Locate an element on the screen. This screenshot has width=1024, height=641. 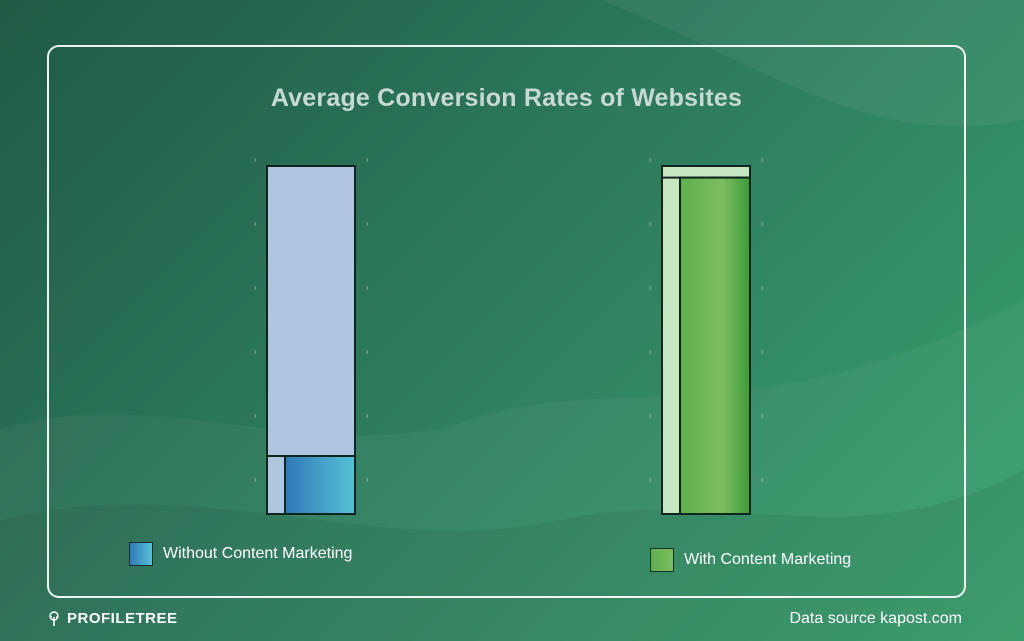
legend-label-with: With Content Marketing is located at coordinates (768, 559).